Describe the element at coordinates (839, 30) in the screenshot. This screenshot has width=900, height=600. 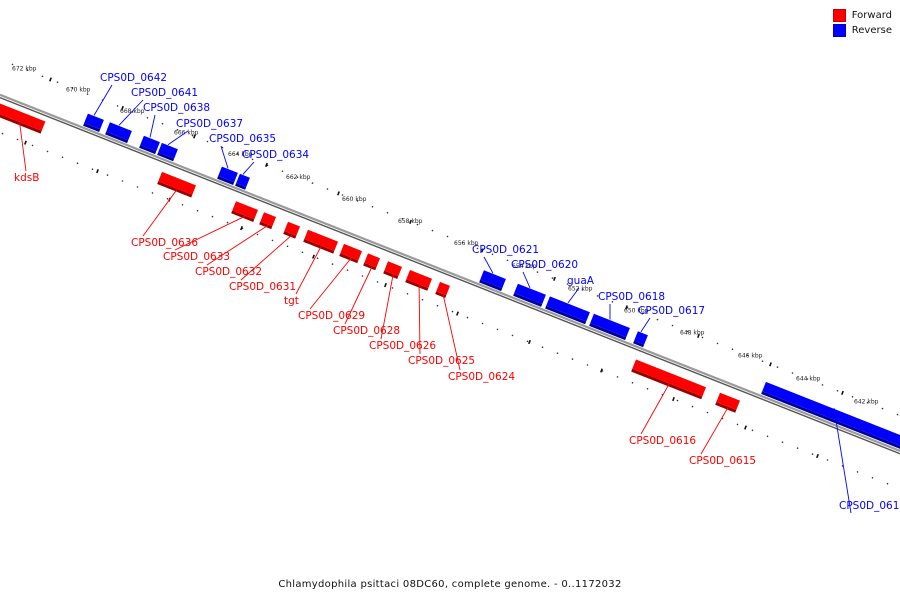
I see `reverse-swatch` at that location.